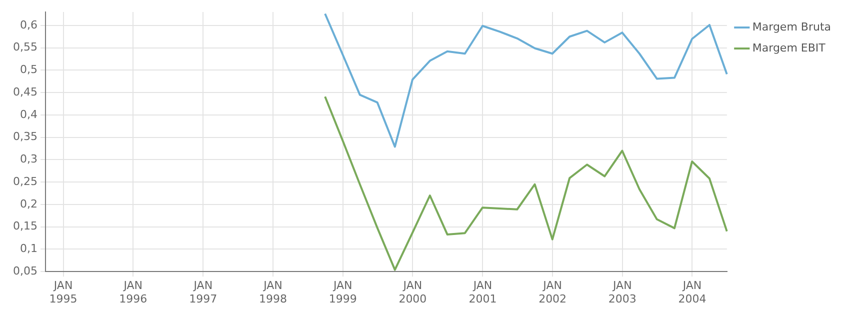 This screenshot has width=851, height=313. What do you see at coordinates (552, 292) in the screenshot?
I see `x-tick-label: JAN 2002` at bounding box center [552, 292].